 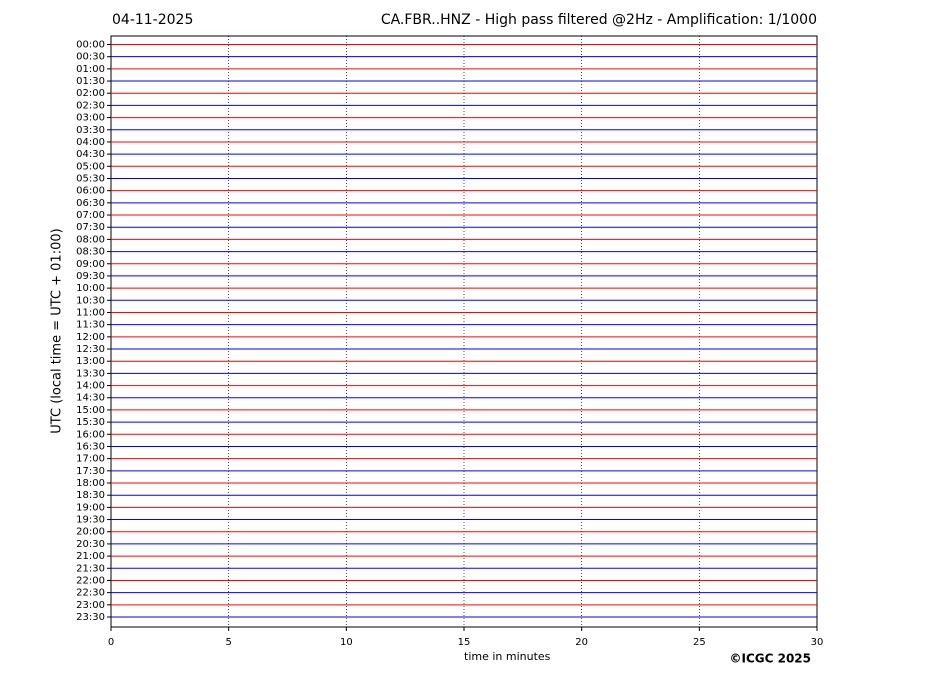 What do you see at coordinates (90, 471) in the screenshot?
I see `y-tick-label: 17:30` at bounding box center [90, 471].